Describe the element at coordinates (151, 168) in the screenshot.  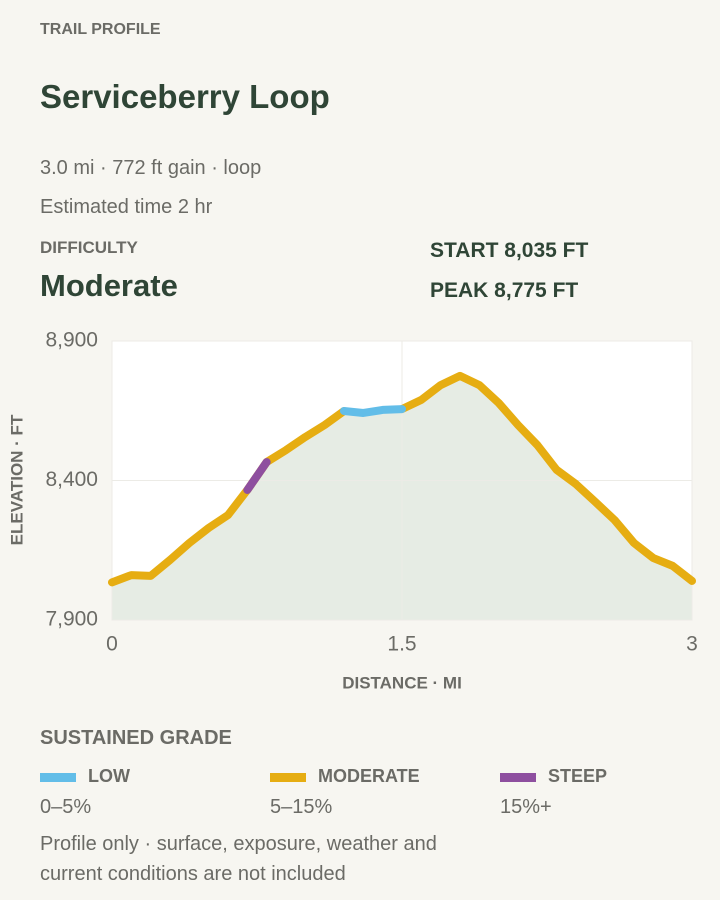
I see `summary: 3.0 mi · 772 ft gain · loop` at that location.